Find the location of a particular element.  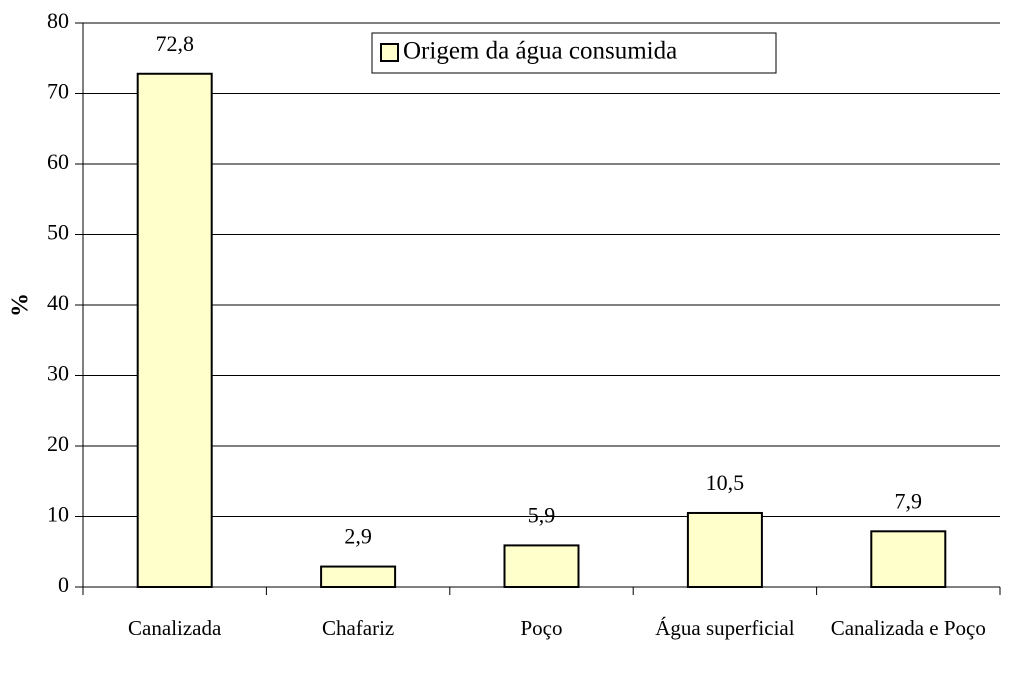

y-tick-label: 70 is located at coordinates (58, 91).